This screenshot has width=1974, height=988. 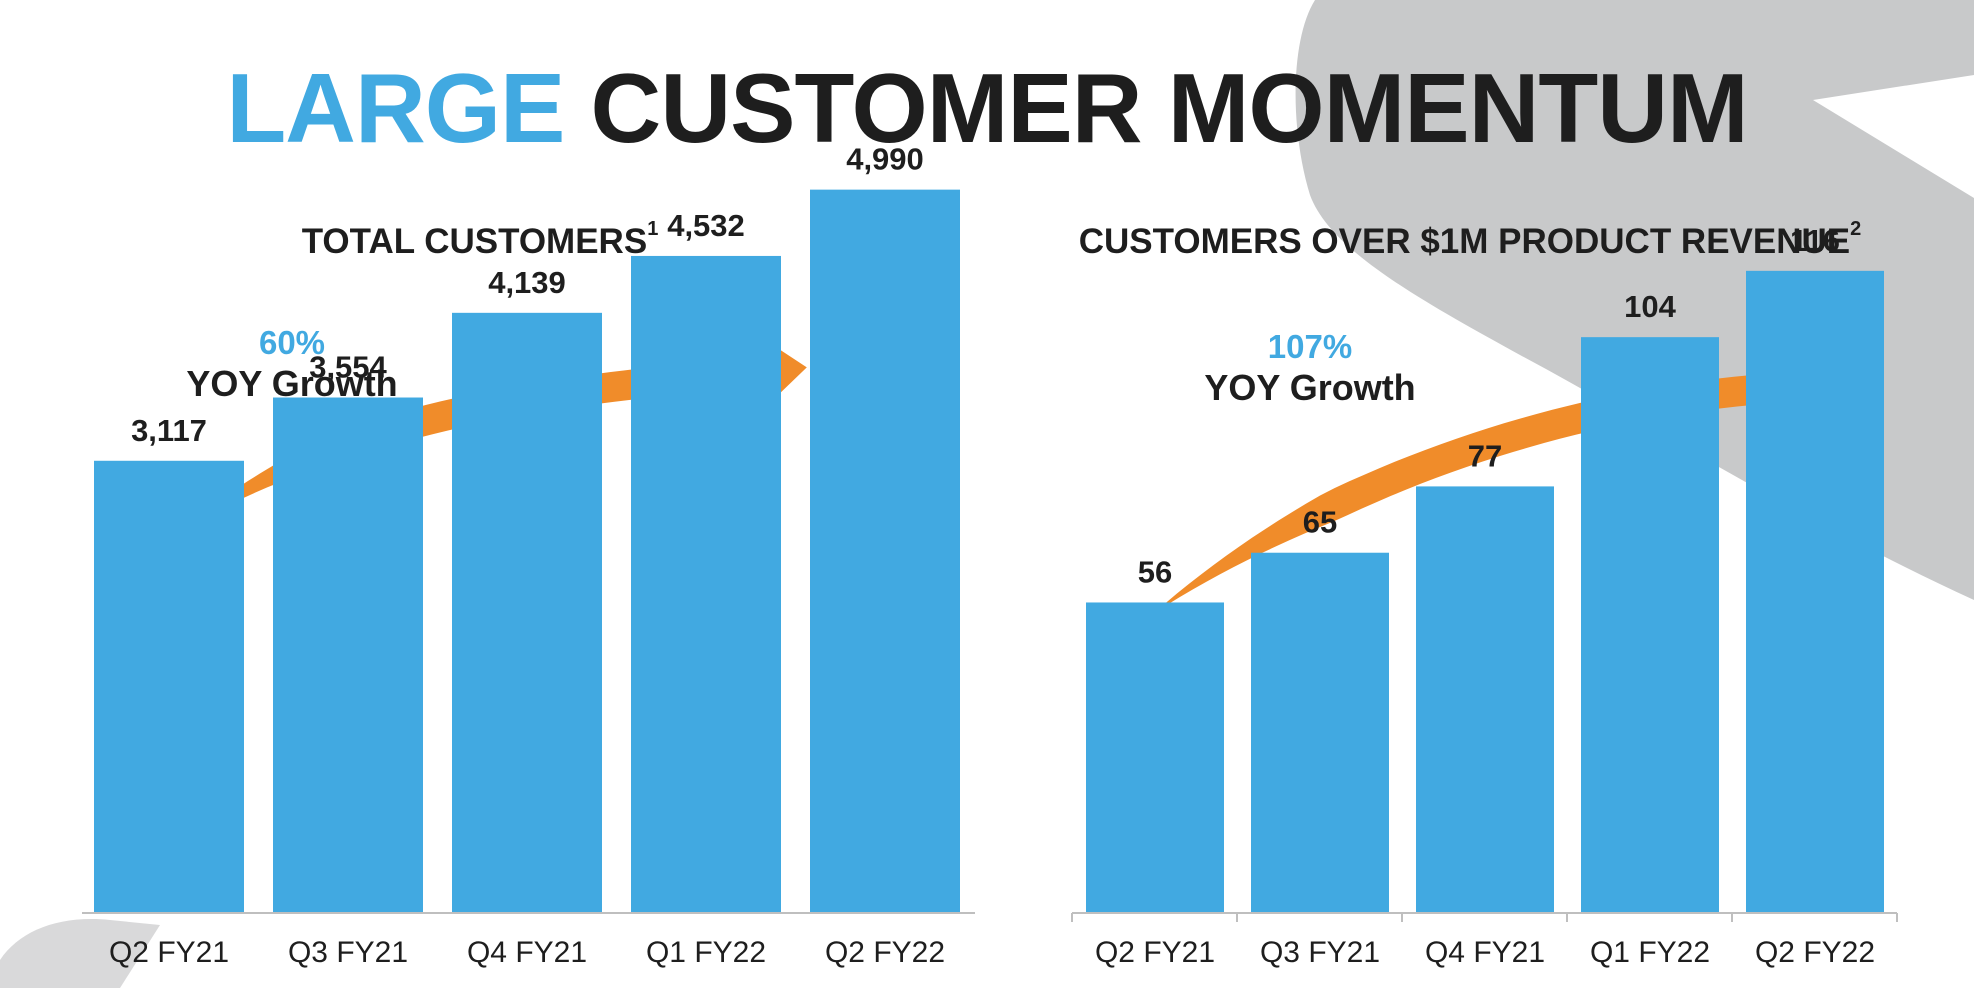 What do you see at coordinates (1309, 387) in the screenshot?
I see `chart2-growth-label: YOY Growth` at bounding box center [1309, 387].